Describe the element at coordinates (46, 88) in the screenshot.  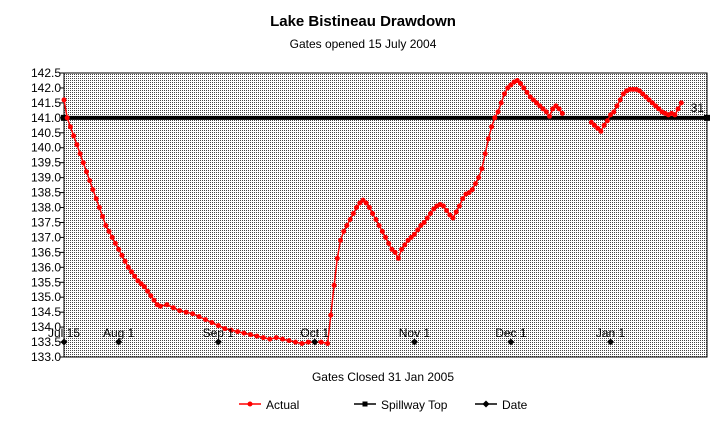
I see `y-tick-label: 142.0` at that location.